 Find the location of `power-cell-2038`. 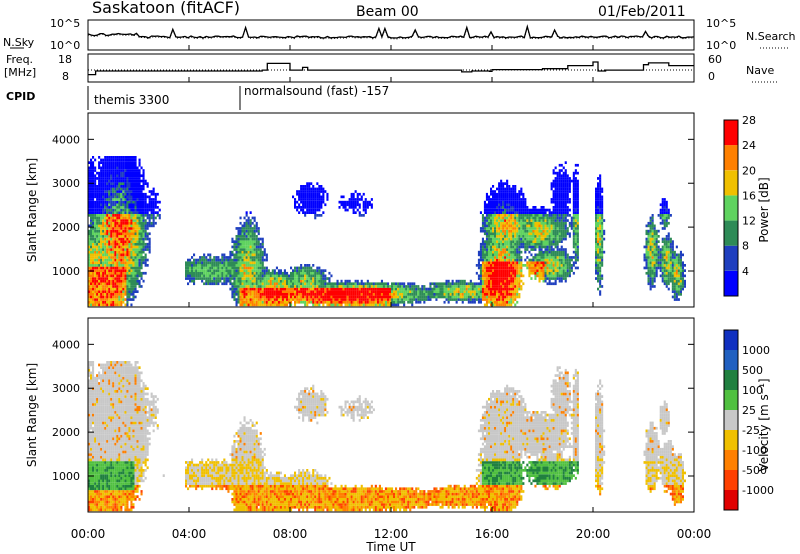

power-cell-2038 is located at coordinates (246, 294).